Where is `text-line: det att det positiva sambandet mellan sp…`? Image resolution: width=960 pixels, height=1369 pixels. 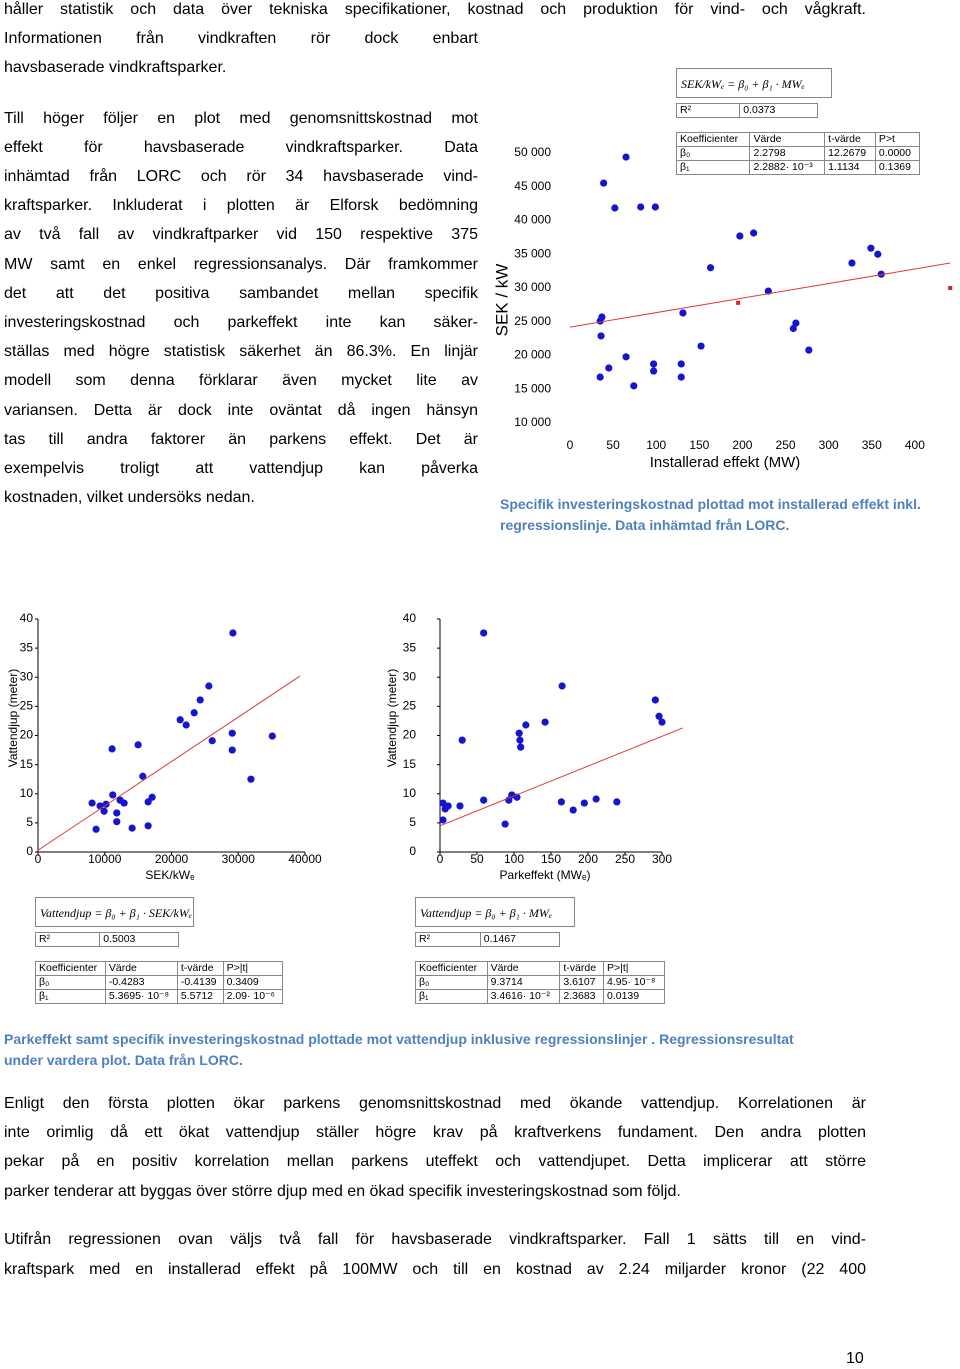 text-line: det att det positiva sambandet mellan sp… is located at coordinates (241, 293).